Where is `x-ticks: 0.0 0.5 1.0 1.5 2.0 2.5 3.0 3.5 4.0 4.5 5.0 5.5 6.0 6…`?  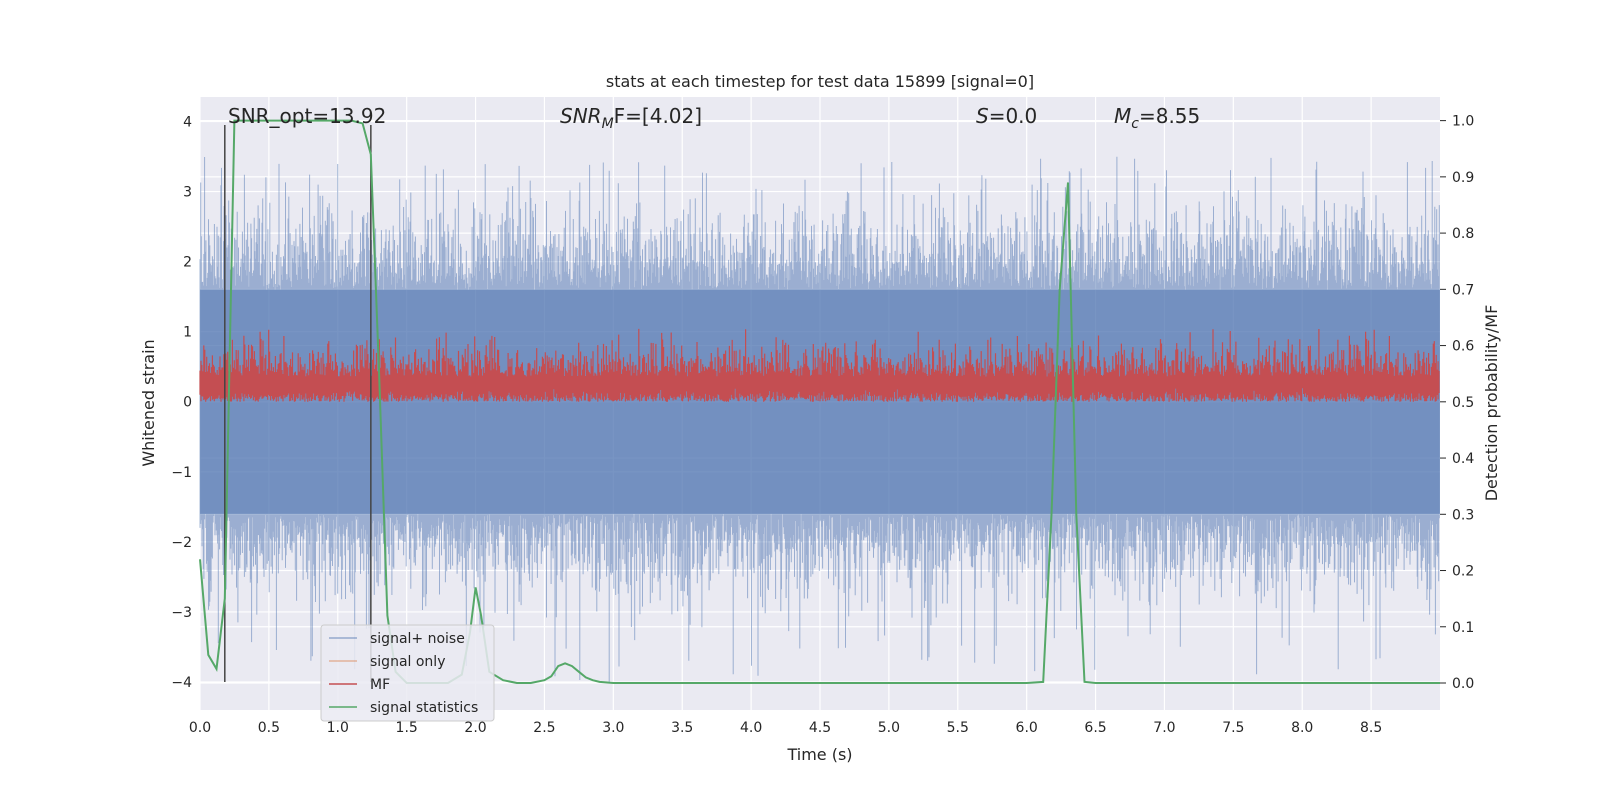
x-ticks: 0.0 0.5 1.0 1.5 2.0 2.5 3.0 3.5 4.0 4.5 5.0 5.5 6.0 6… is located at coordinates (785, 728).